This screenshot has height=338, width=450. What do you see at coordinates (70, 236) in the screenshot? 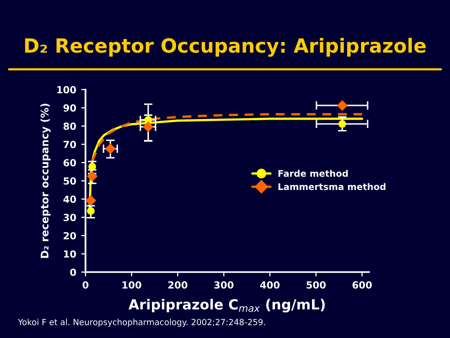
I see `y-tick-label: 20` at bounding box center [70, 236].